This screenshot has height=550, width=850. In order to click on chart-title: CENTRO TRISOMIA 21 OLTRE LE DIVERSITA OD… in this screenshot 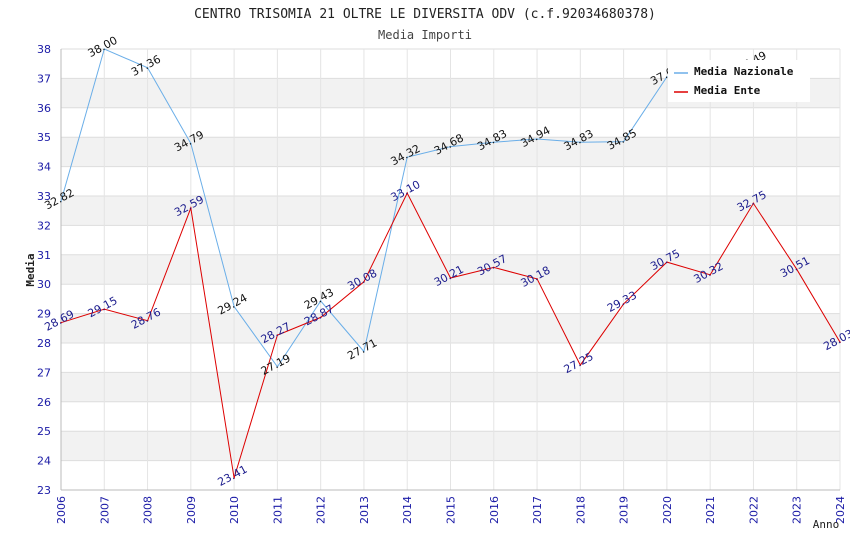, I will do `click(425, 14)`.